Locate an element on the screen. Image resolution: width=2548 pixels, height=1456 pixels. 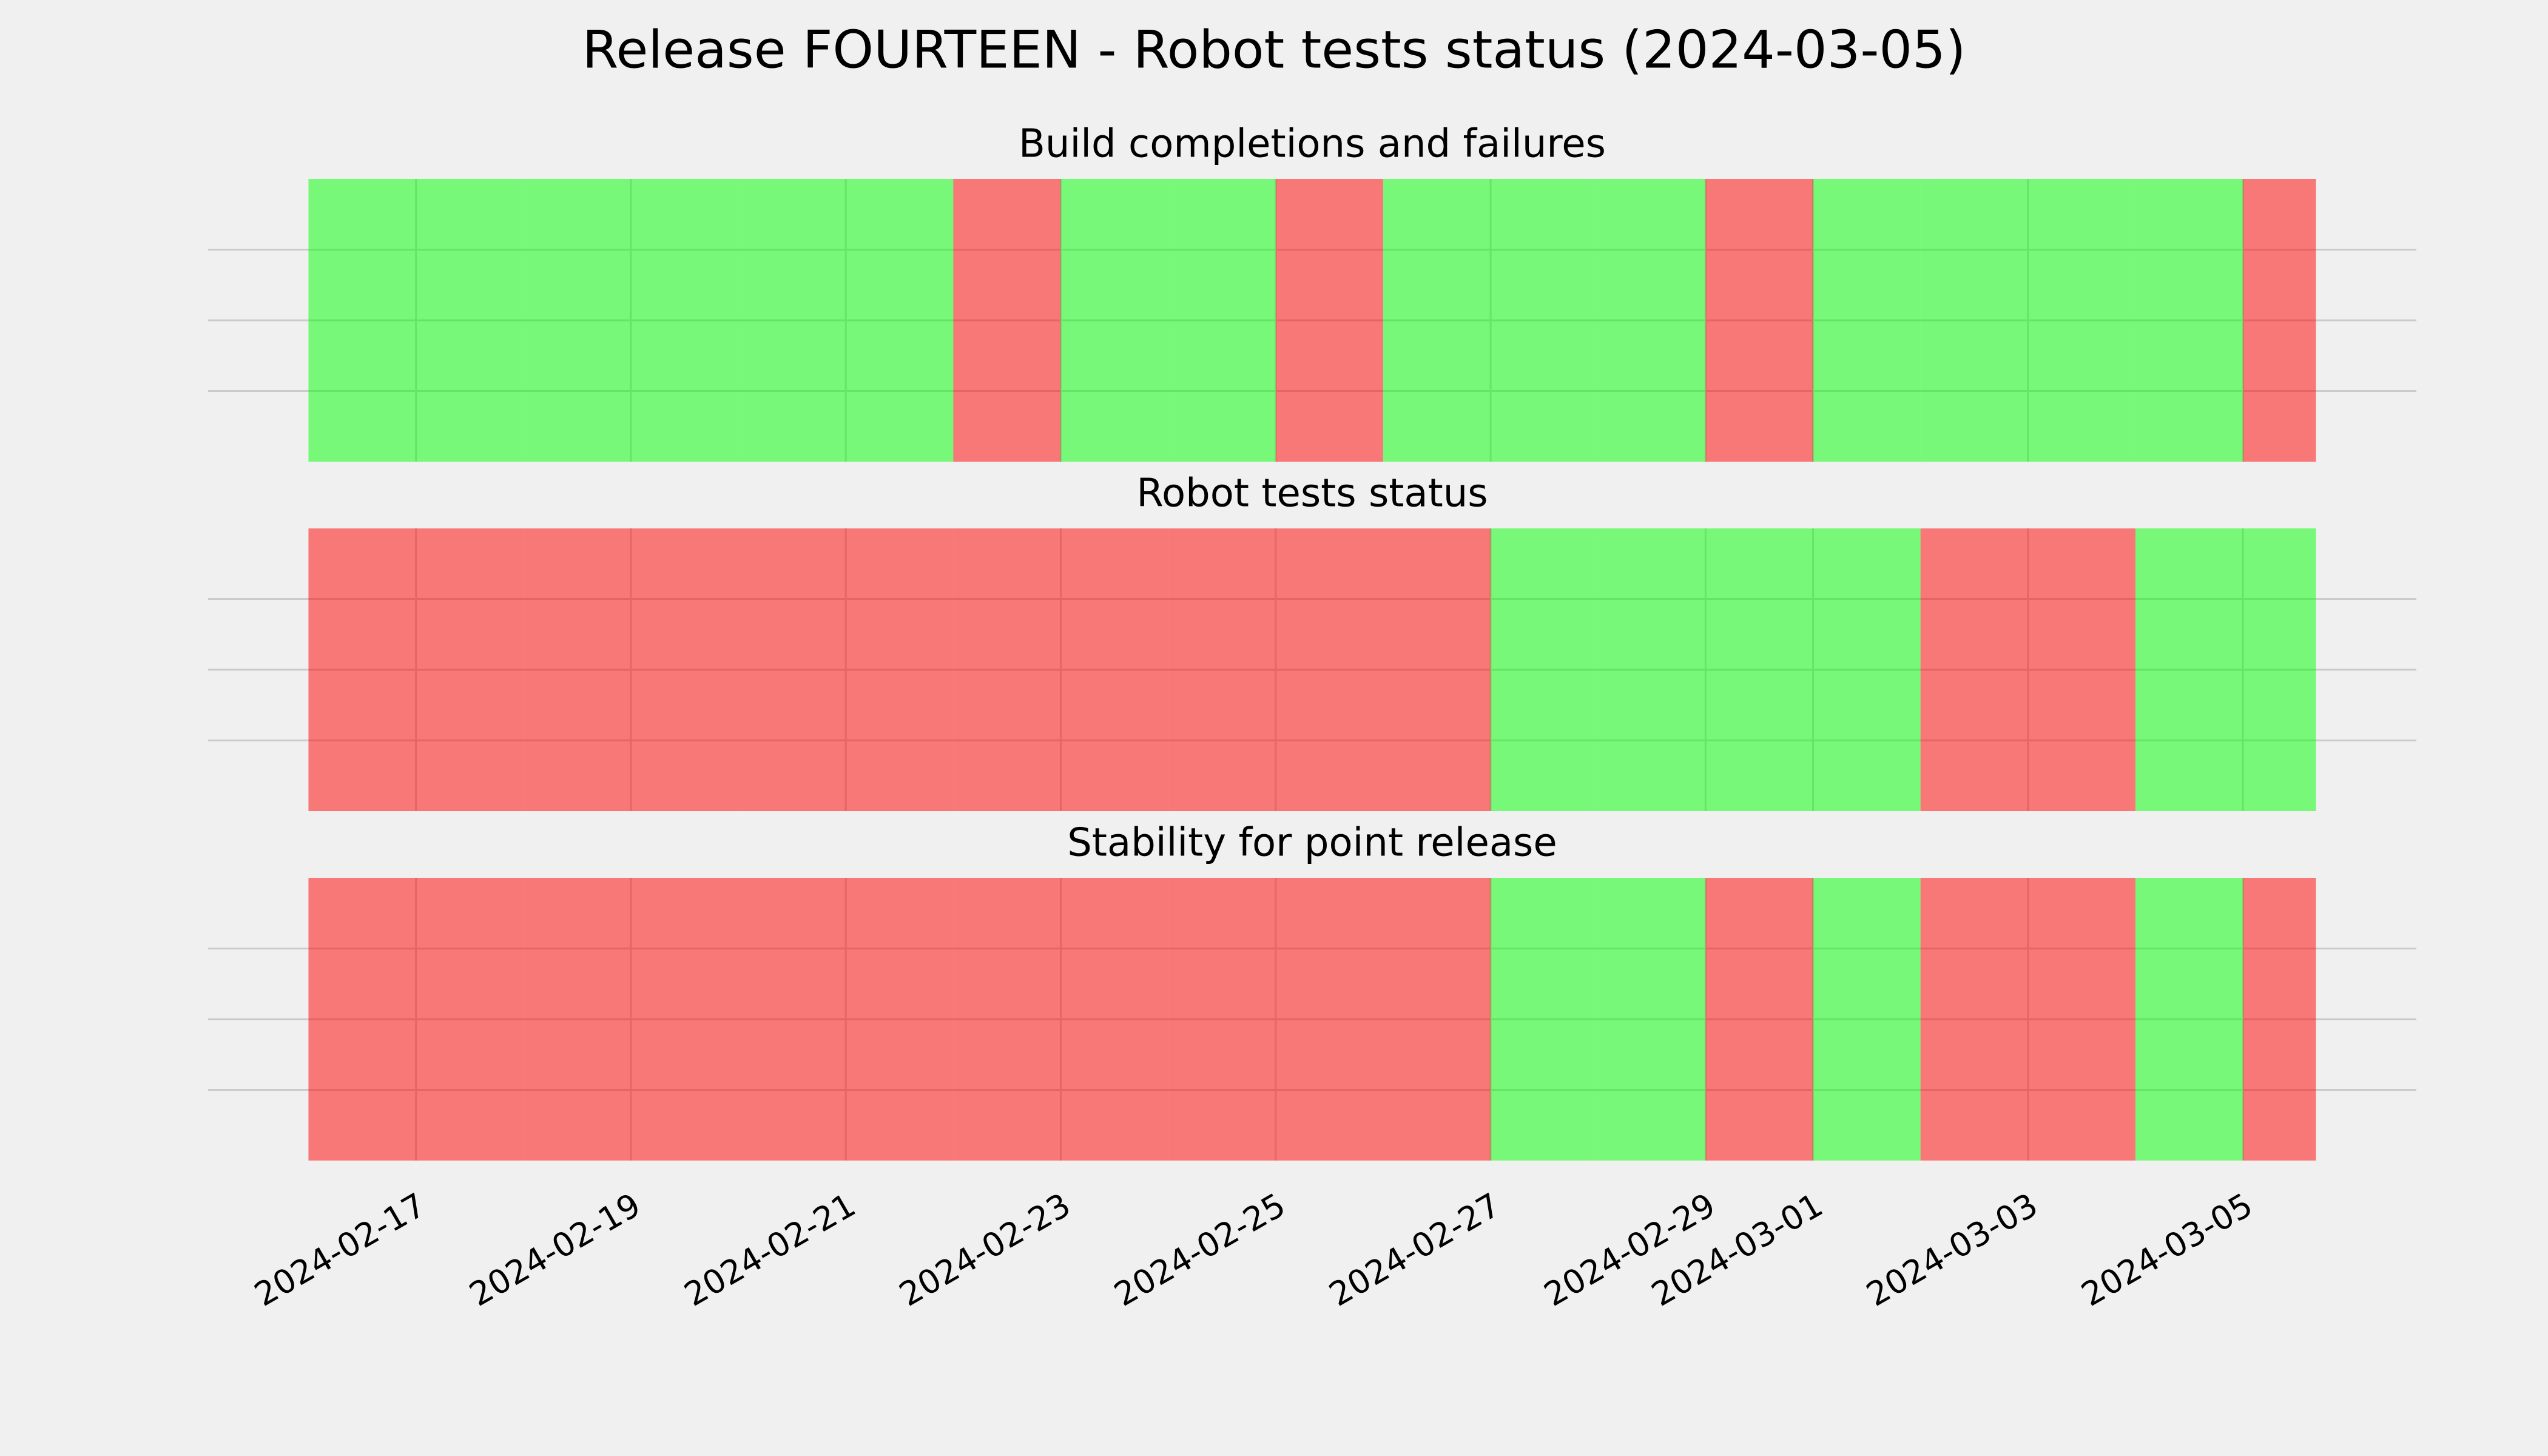
panel-title: Build completions and failures is located at coordinates (1312, 144).